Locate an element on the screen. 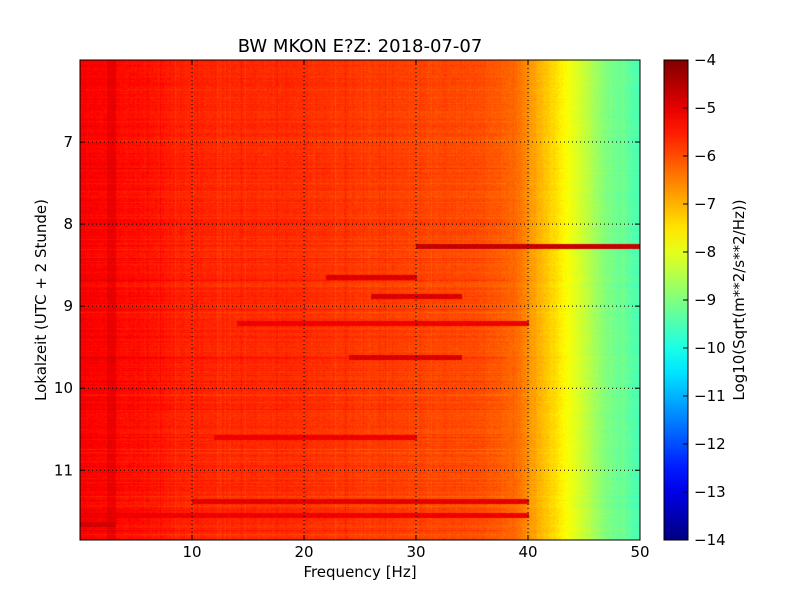  x-axis-label: Frequency [Hz] is located at coordinates (359, 572).